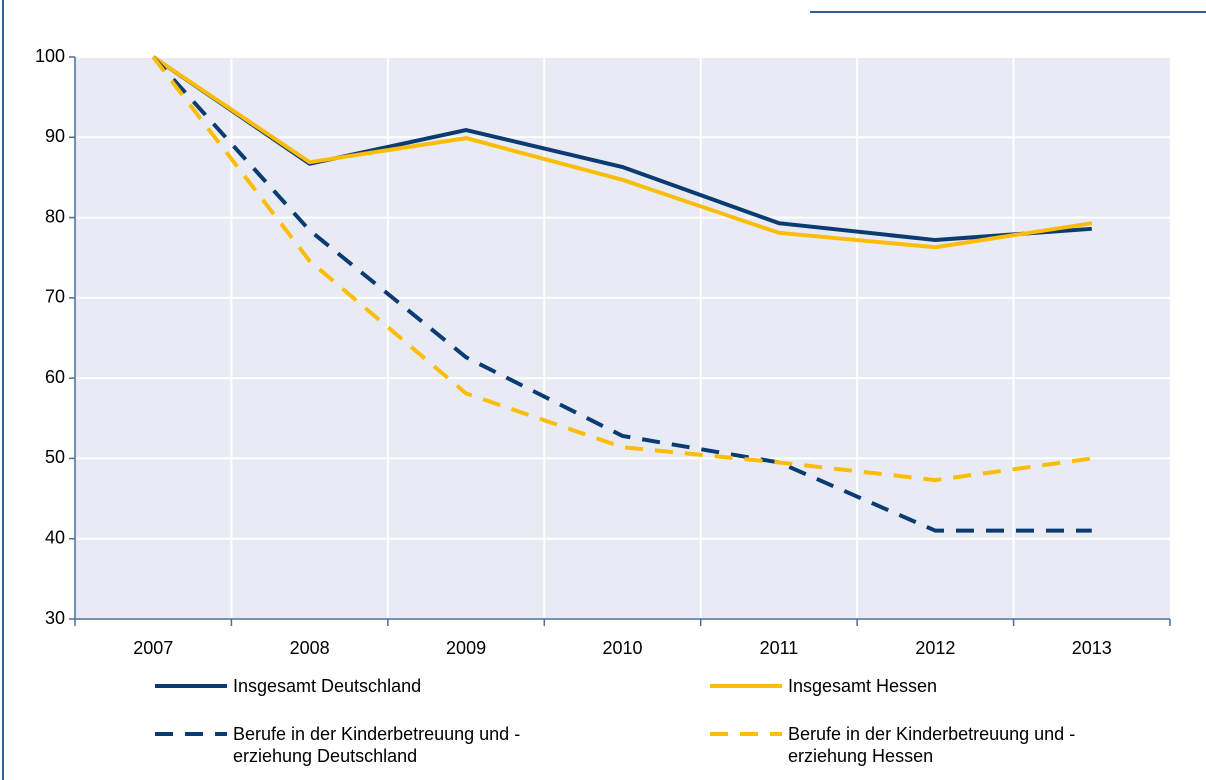 The width and height of the screenshot is (1206, 780). What do you see at coordinates (1092, 648) in the screenshot?
I see `x-tick-label: 2013` at bounding box center [1092, 648].